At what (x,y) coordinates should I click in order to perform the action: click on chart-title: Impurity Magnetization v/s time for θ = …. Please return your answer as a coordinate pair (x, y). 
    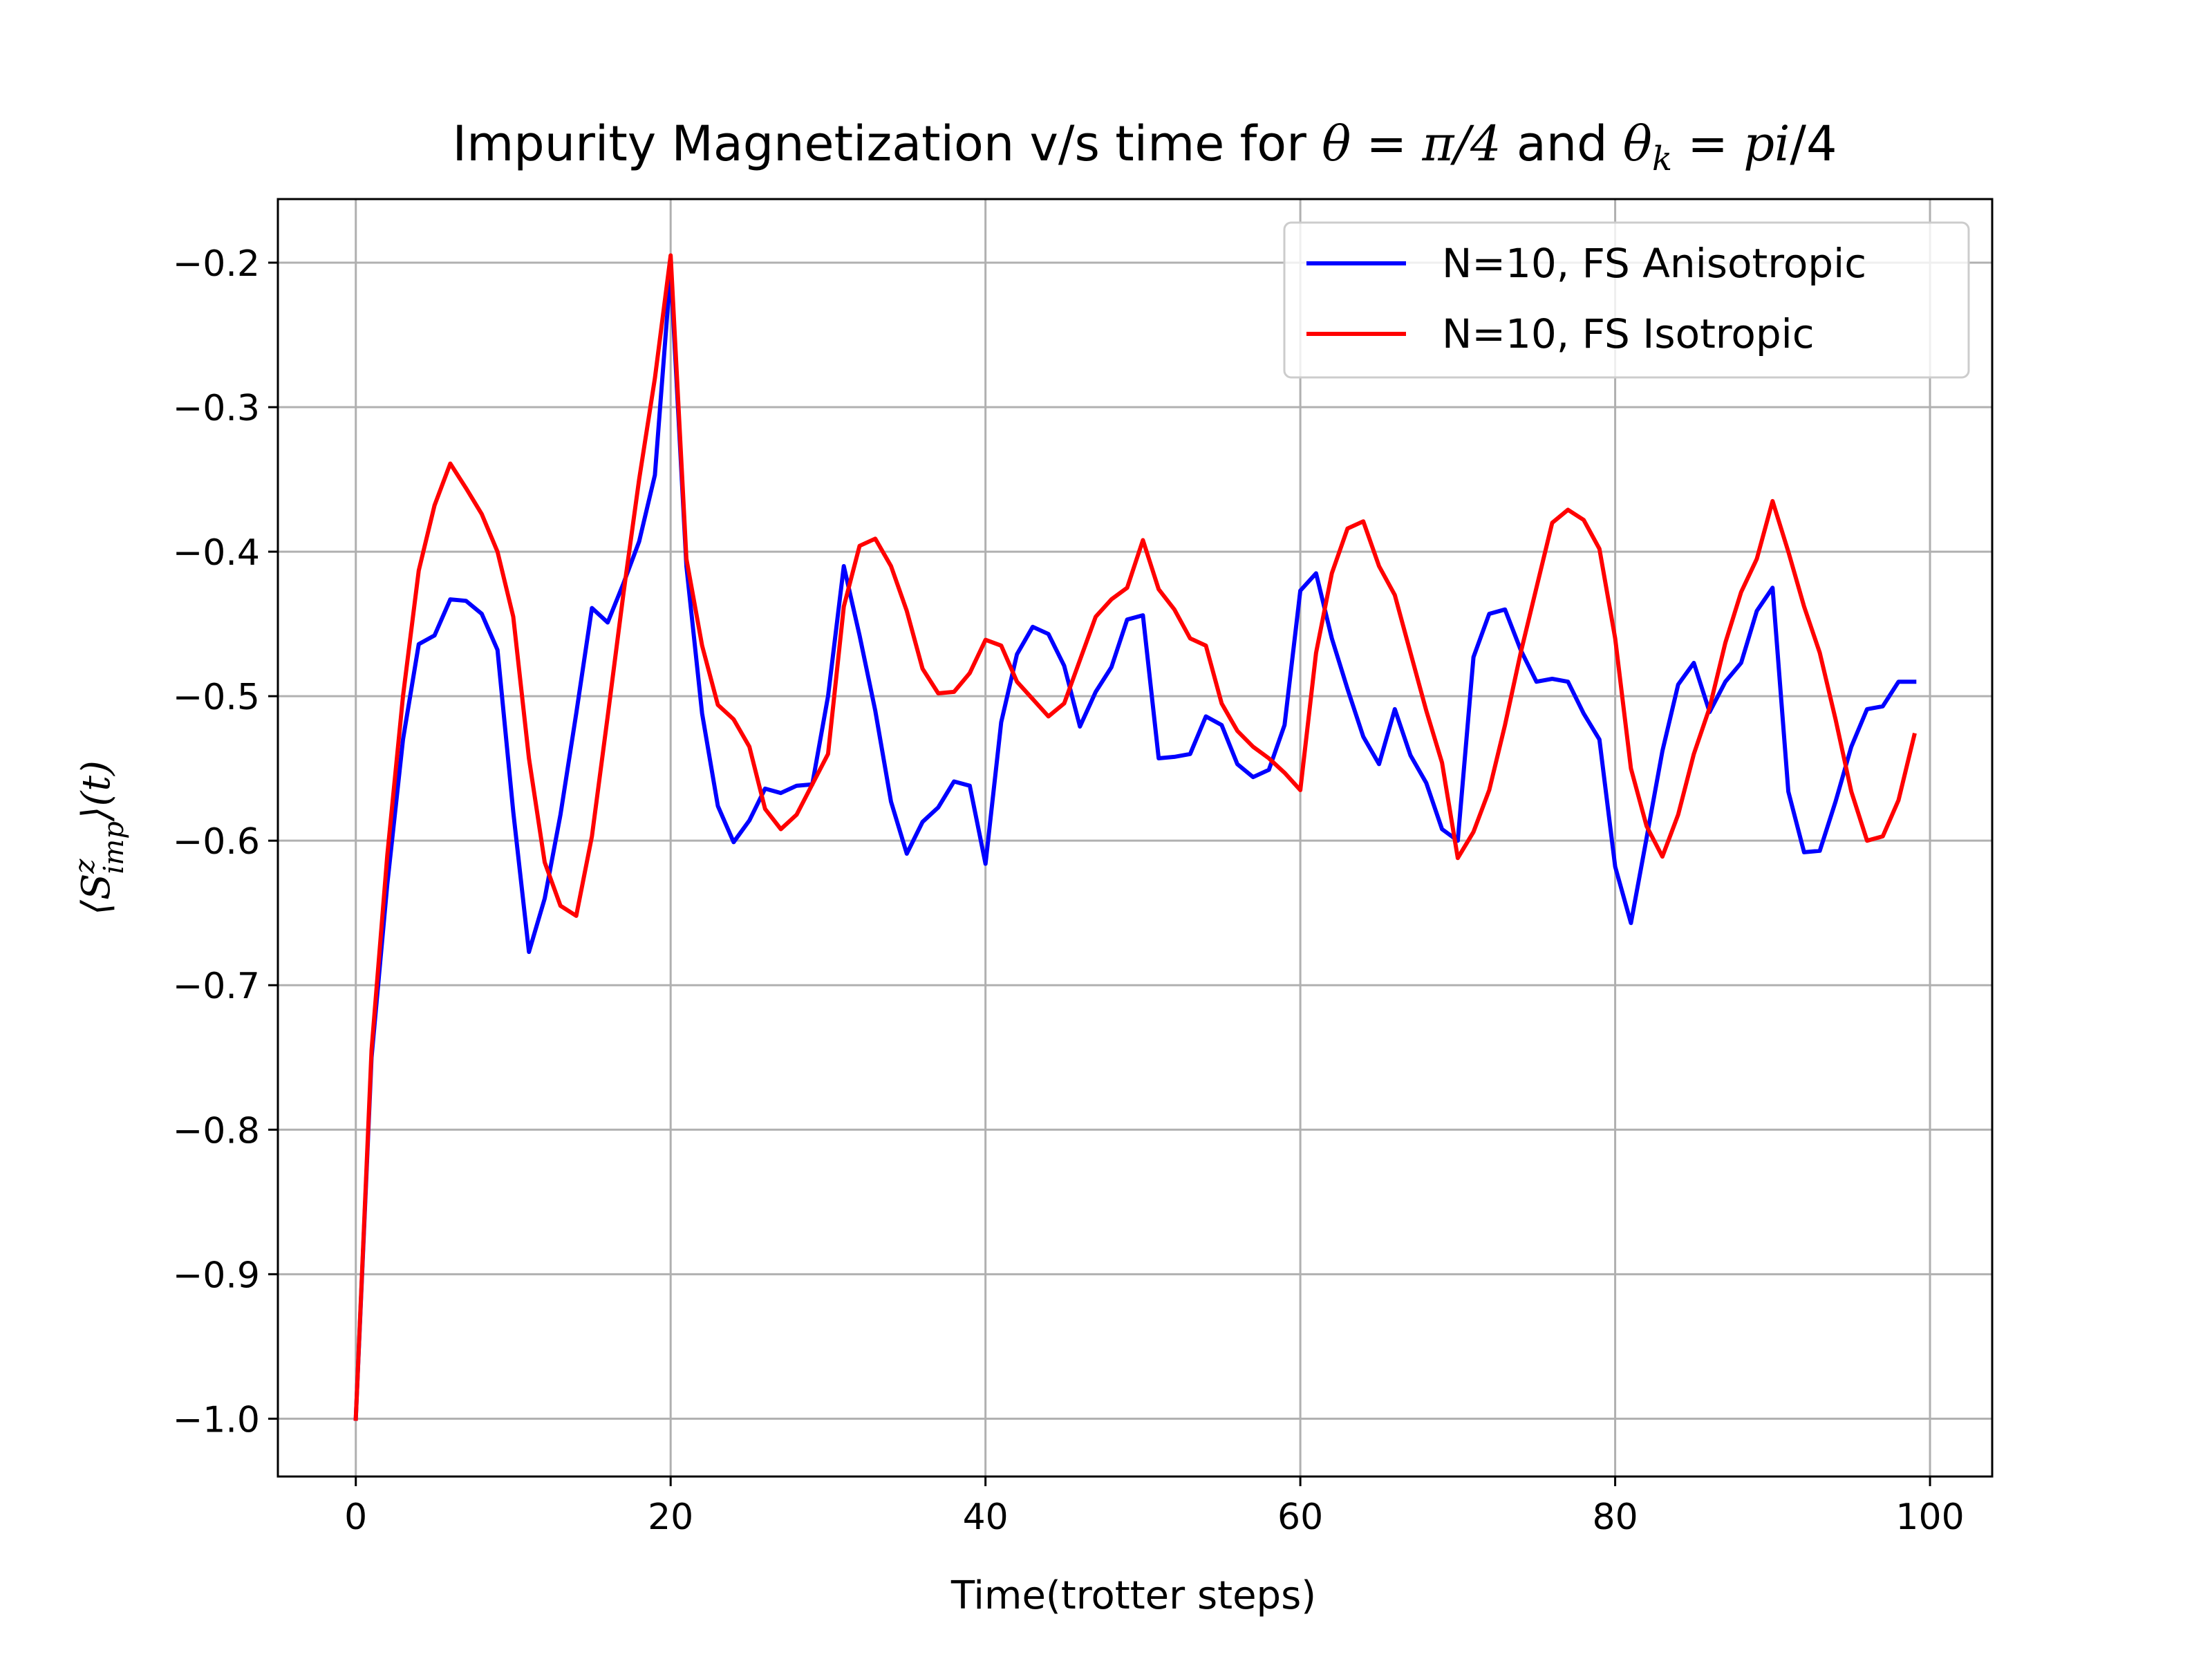
    Looking at the image, I should click on (1145, 146).